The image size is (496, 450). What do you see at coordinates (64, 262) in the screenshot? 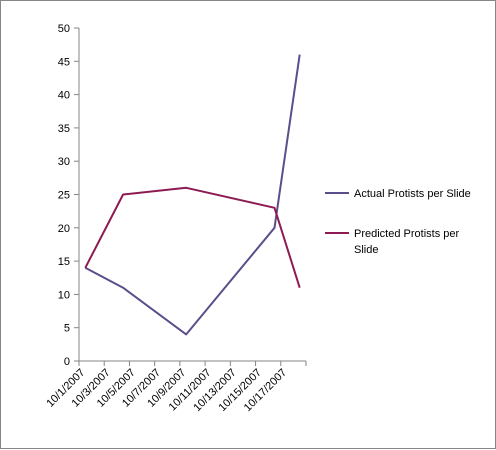
I see `y-tick-label: 15` at bounding box center [64, 262].